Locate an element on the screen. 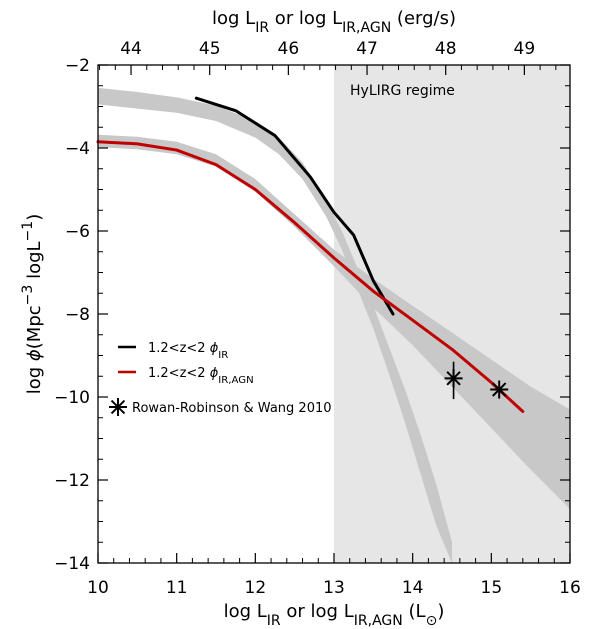 The height and width of the screenshot is (629, 591). x2-axis-title: log LIR or log LIR,AGN (erg/s) is located at coordinates (334, 22).